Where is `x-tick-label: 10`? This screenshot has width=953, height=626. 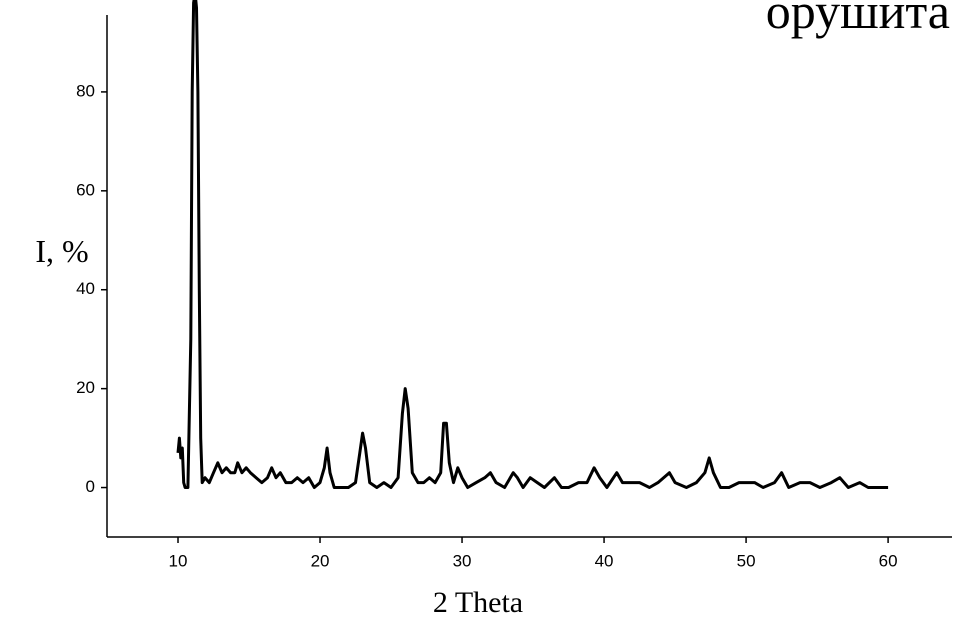 x-tick-label: 10 is located at coordinates (178, 560).